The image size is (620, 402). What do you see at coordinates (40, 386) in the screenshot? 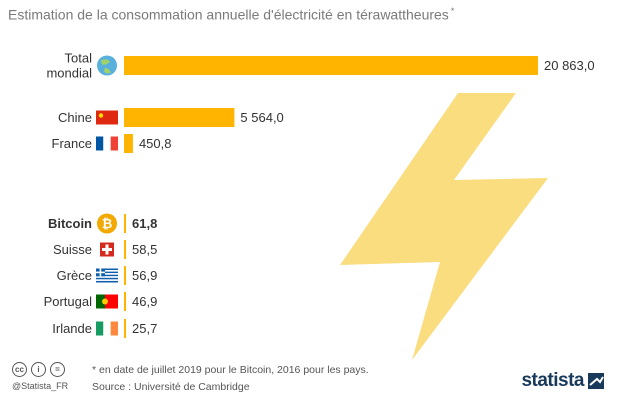
I see `social-handle: @Statista_FR` at bounding box center [40, 386].